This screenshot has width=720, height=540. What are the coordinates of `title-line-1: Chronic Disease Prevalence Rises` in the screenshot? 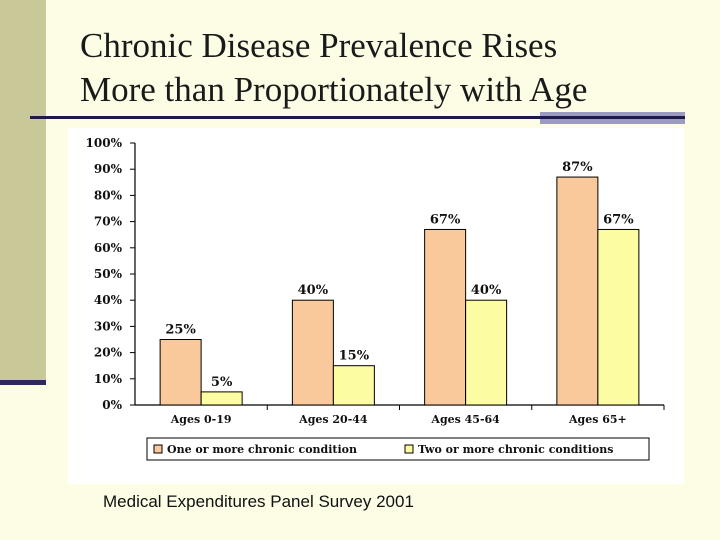 It's located at (319, 45).